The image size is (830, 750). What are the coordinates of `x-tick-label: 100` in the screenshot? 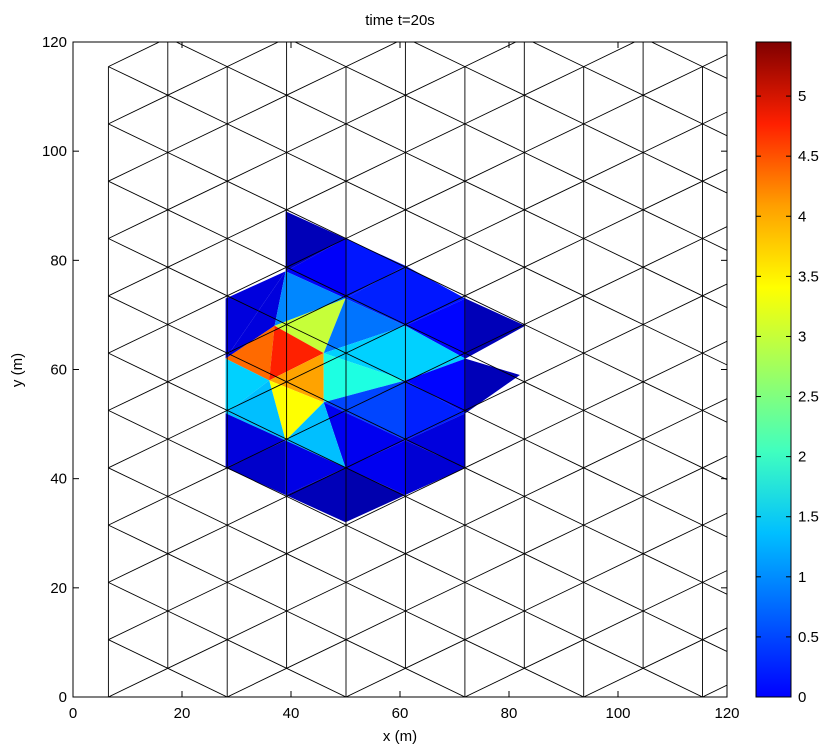 It's located at (617, 713).